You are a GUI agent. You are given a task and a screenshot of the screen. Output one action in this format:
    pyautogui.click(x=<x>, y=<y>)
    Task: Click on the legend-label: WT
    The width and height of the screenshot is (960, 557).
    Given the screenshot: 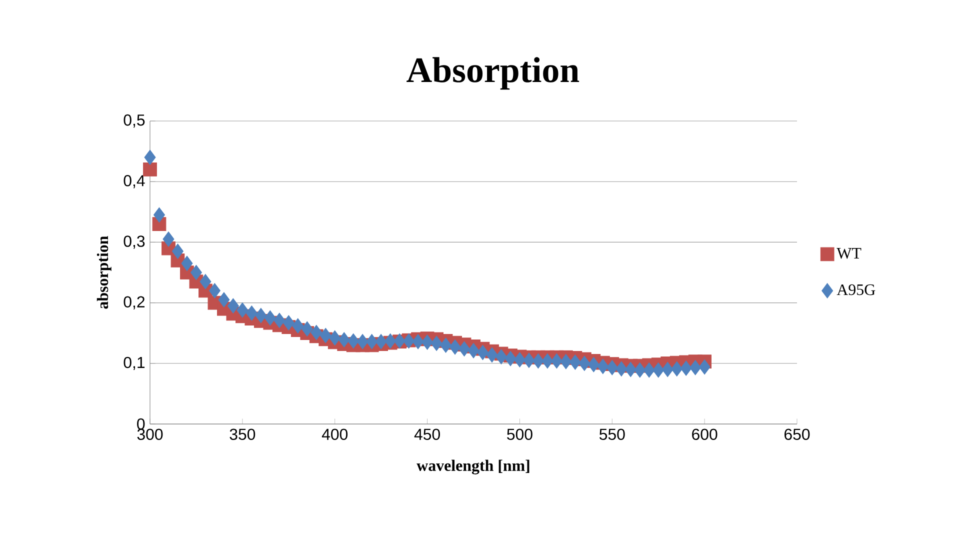 What is the action you would take?
    pyautogui.click(x=849, y=253)
    